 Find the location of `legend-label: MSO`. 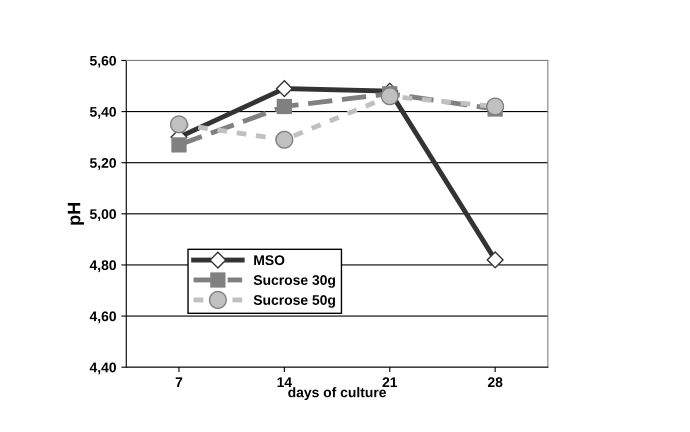

legend-label: MSO is located at coordinates (269, 260).